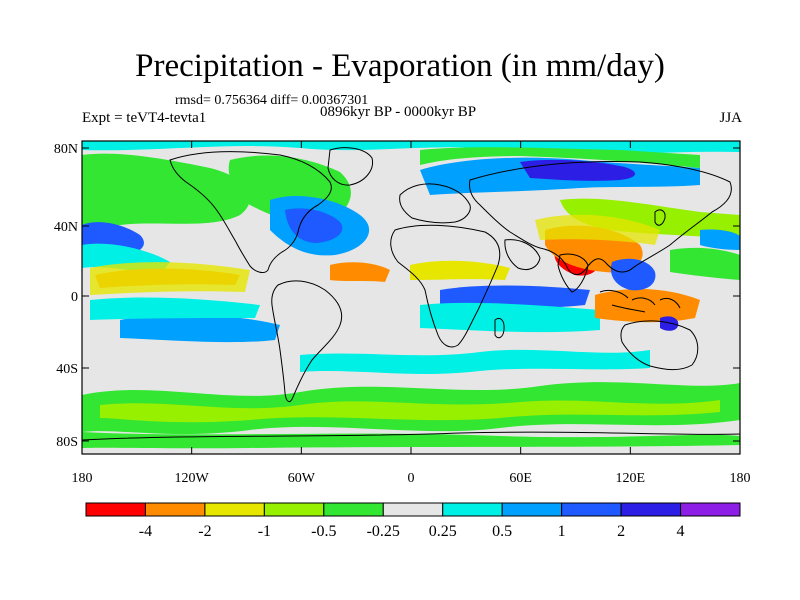  What do you see at coordinates (720, 239) in the screenshot?
I see `field-pacific-east-blue` at bounding box center [720, 239].